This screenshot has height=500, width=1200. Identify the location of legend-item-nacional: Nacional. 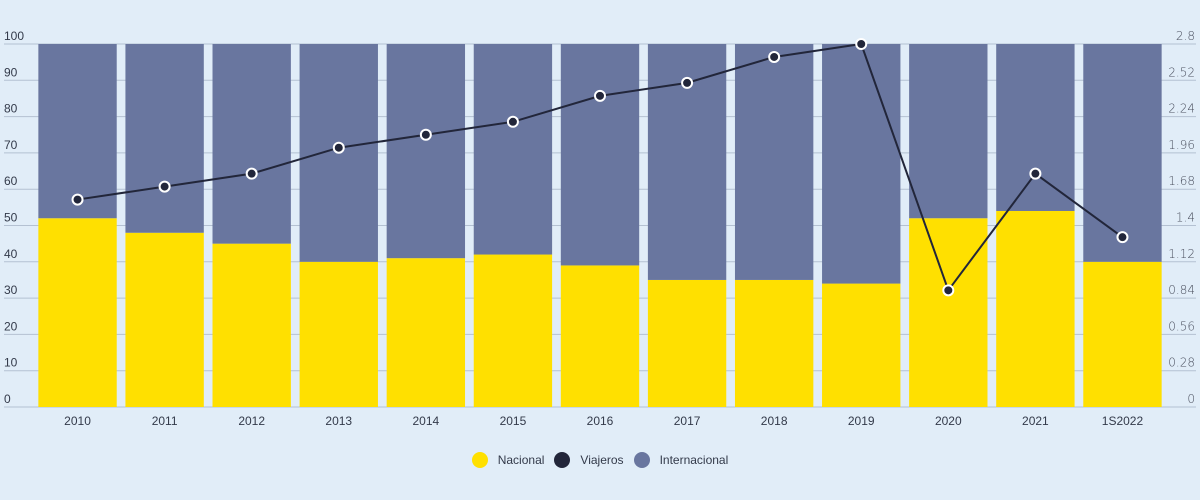
(508, 460).